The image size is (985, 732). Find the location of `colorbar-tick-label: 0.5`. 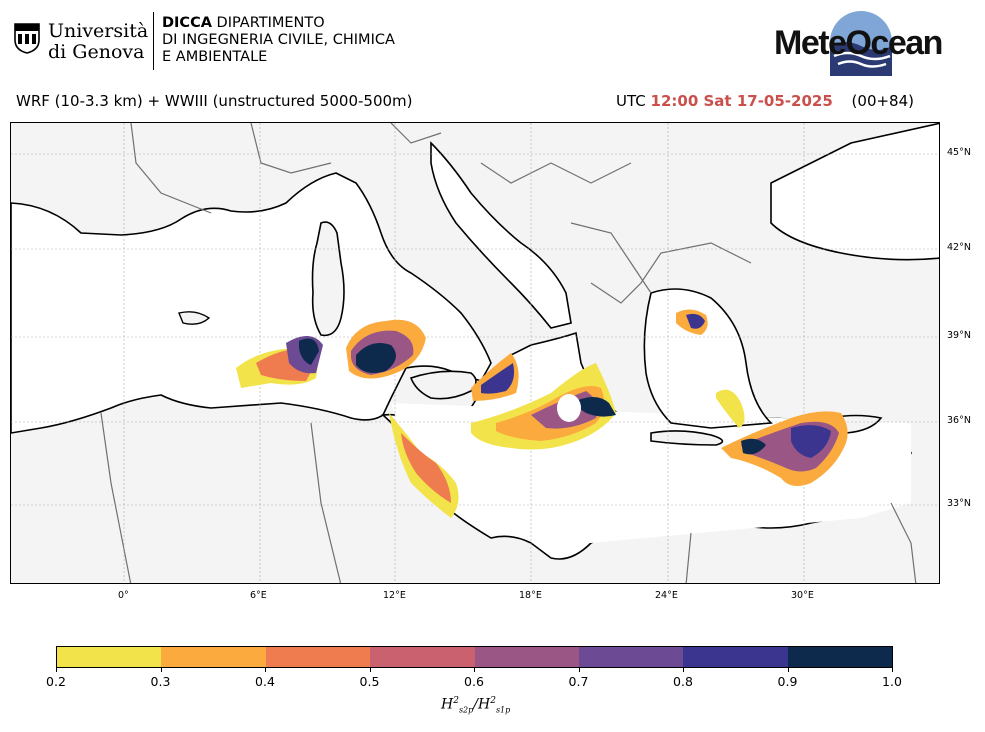

colorbar-tick-label: 0.5 is located at coordinates (369, 681).